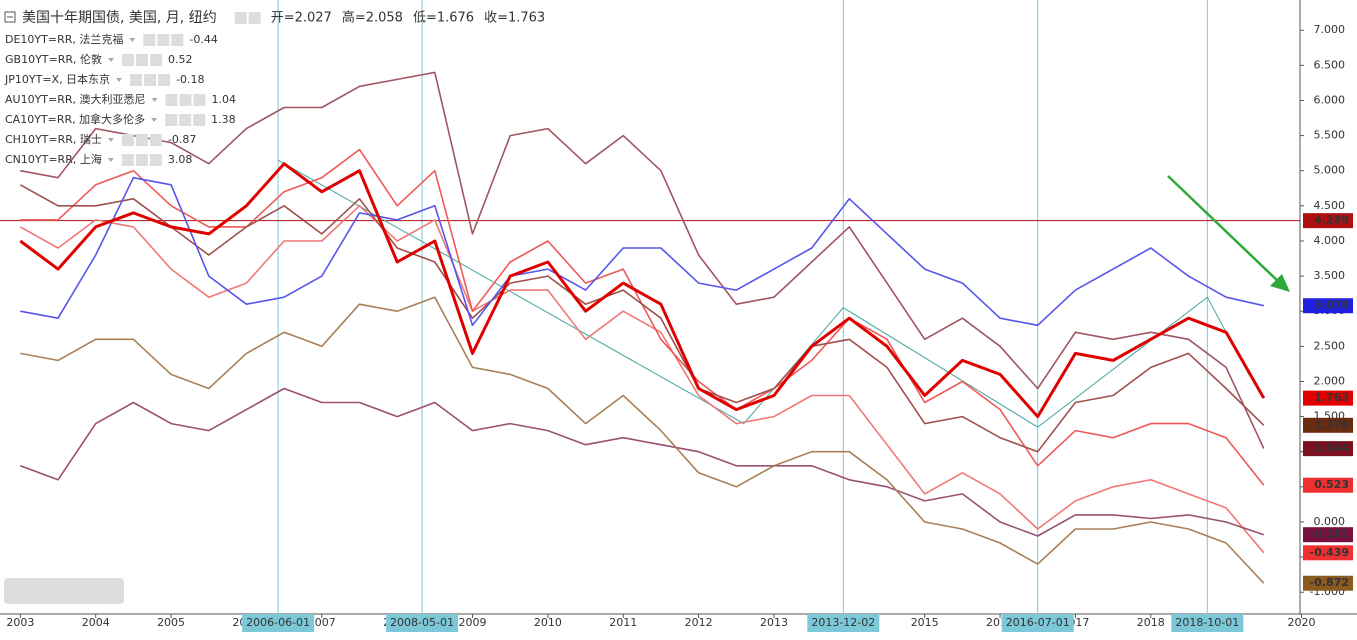  I want to click on annotation-arrow-head, so click(1280, 283).